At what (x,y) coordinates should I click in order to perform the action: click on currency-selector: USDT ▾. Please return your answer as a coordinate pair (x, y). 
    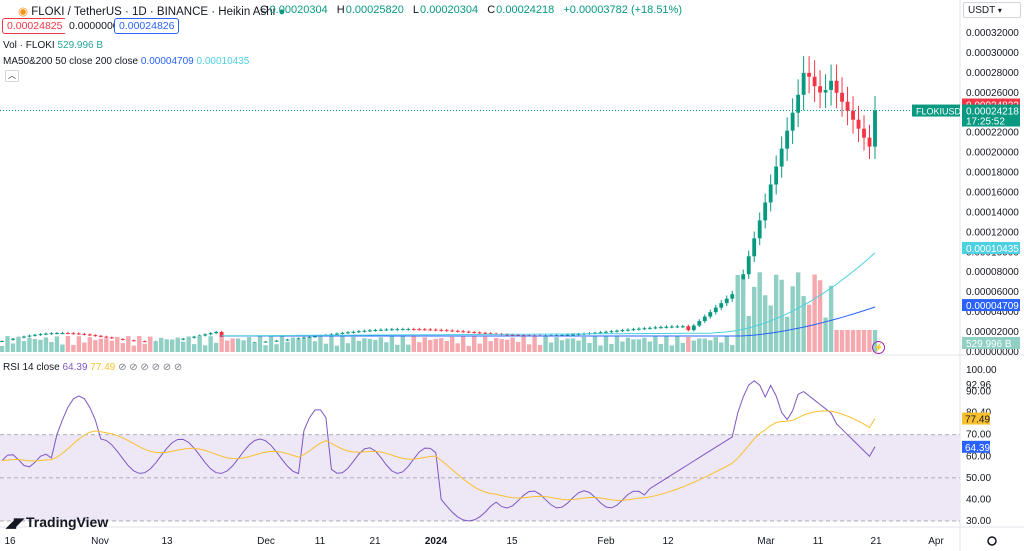
    Looking at the image, I should click on (992, 10).